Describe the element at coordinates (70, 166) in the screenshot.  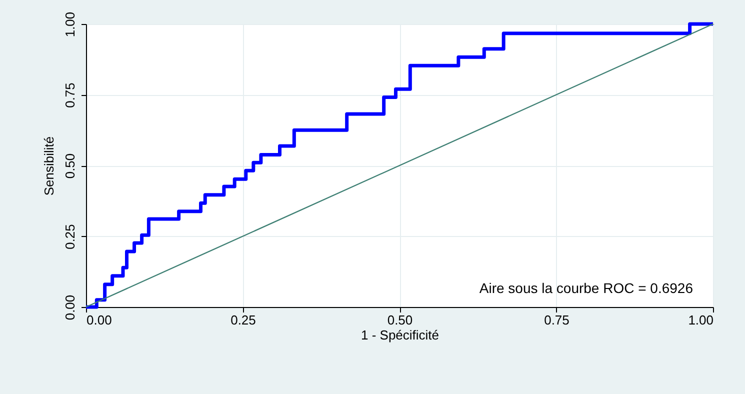
I see `y-tick-label: 0.50` at that location.